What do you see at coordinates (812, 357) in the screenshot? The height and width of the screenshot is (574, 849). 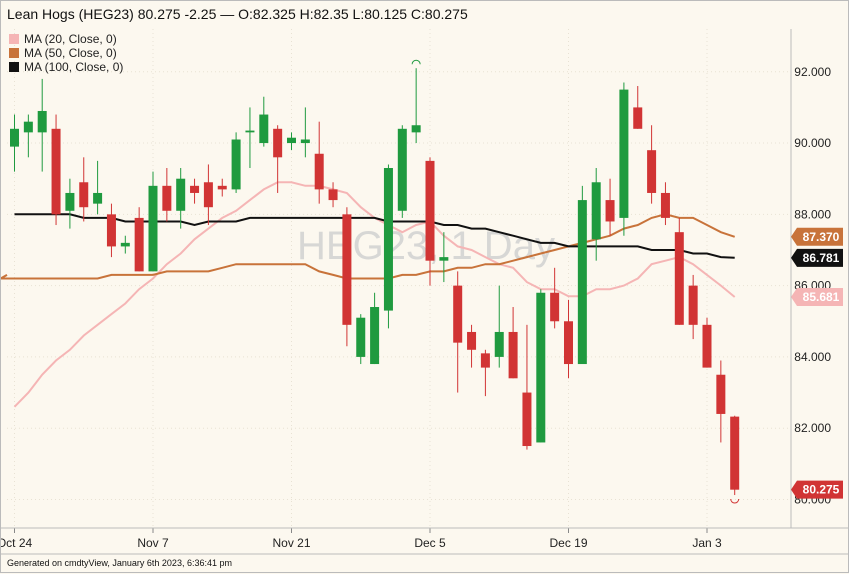 I see `y-tick-label: 84.000` at bounding box center [812, 357].